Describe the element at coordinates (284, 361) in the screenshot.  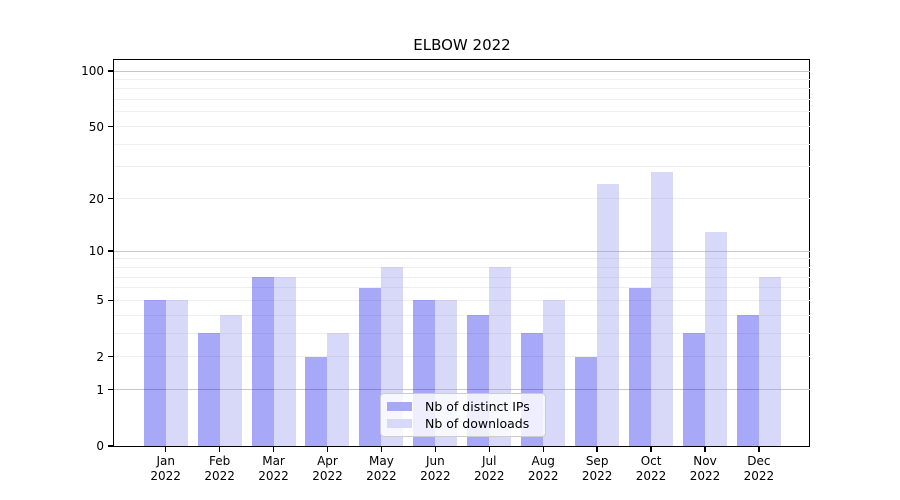
I see `bar-nb-of-downloads-mar` at that location.